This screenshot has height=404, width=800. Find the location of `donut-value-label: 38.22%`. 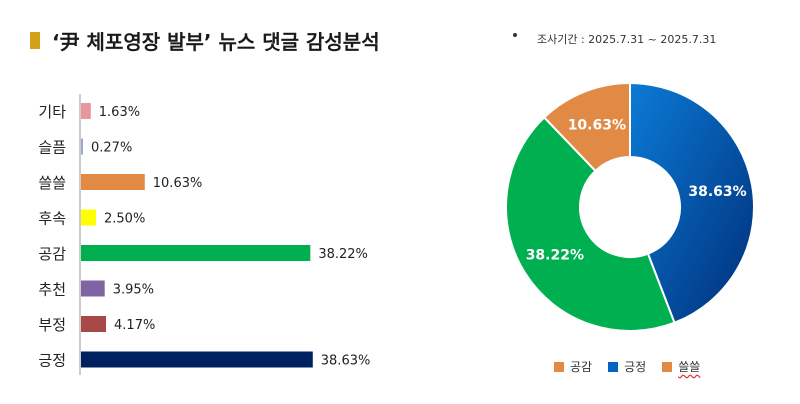

donut-value-label: 38.22% is located at coordinates (555, 256).